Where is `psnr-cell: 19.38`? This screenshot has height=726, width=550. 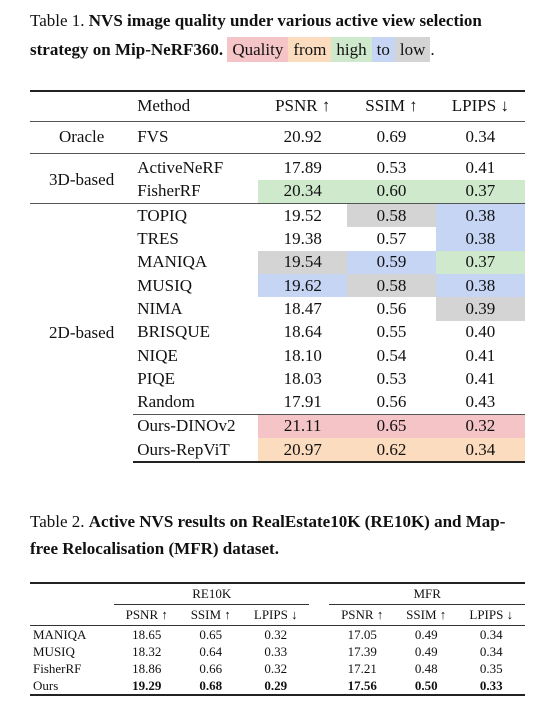 psnr-cell: 19.38 is located at coordinates (302, 239).